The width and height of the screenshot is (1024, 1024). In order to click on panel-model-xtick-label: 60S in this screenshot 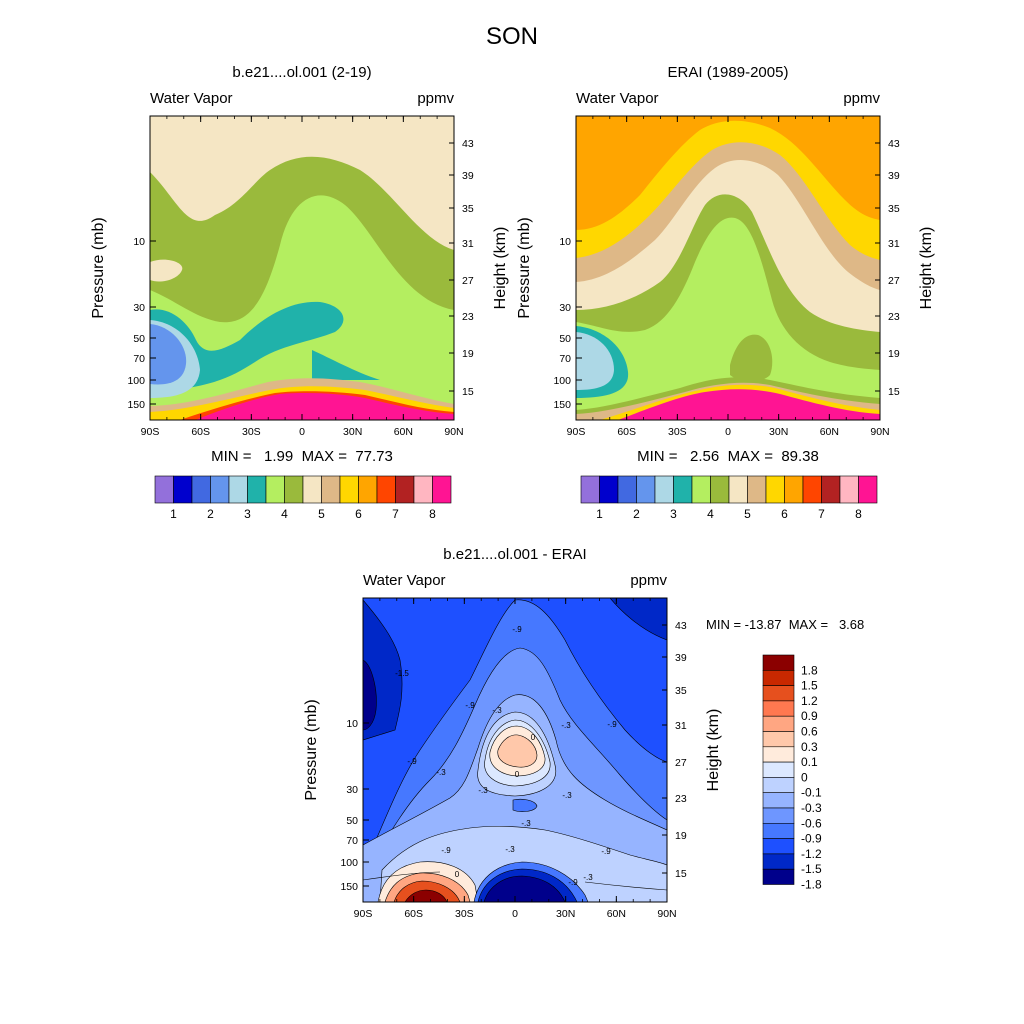, I will do `click(200, 432)`.